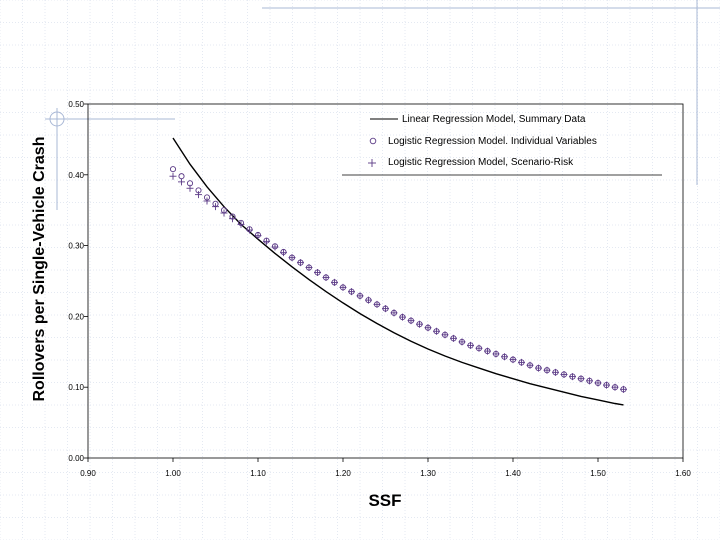 The image size is (720, 540). What do you see at coordinates (372, 163) in the screenshot?
I see `legend-swatch-plus` at bounding box center [372, 163].